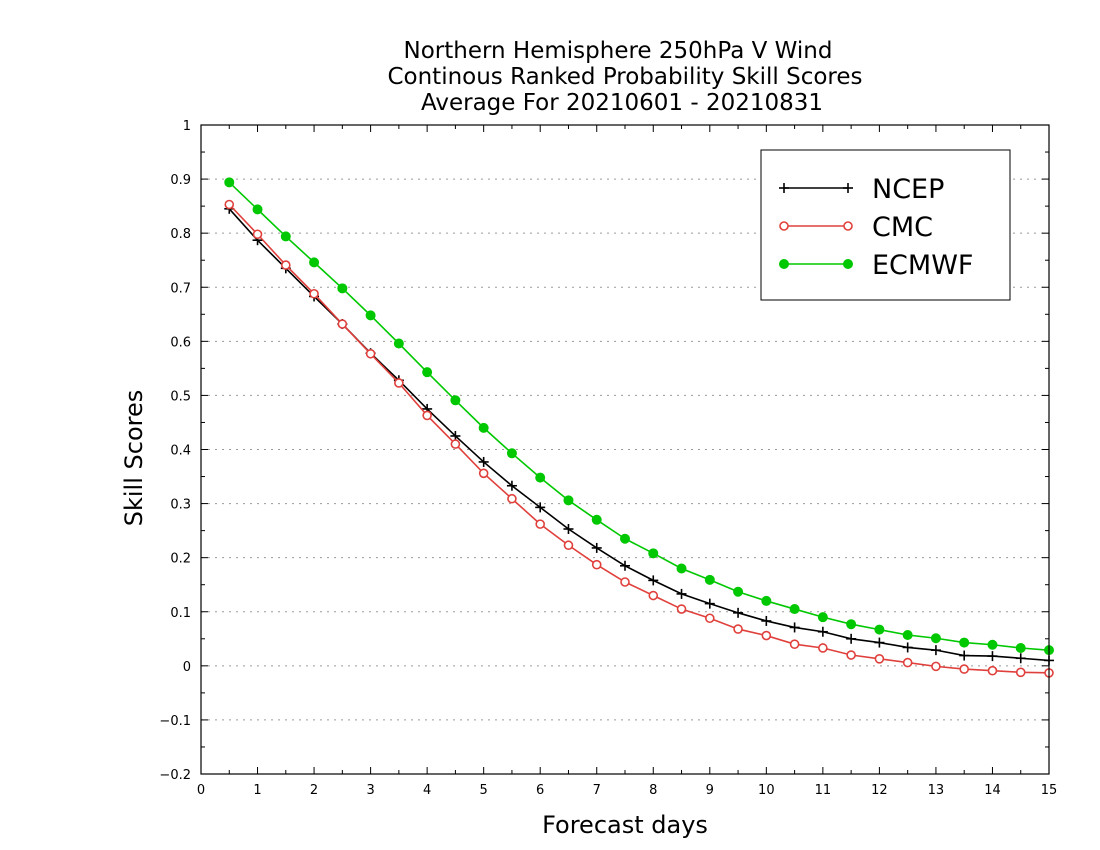  I want to click on x-tick-label: 0, so click(201, 790).